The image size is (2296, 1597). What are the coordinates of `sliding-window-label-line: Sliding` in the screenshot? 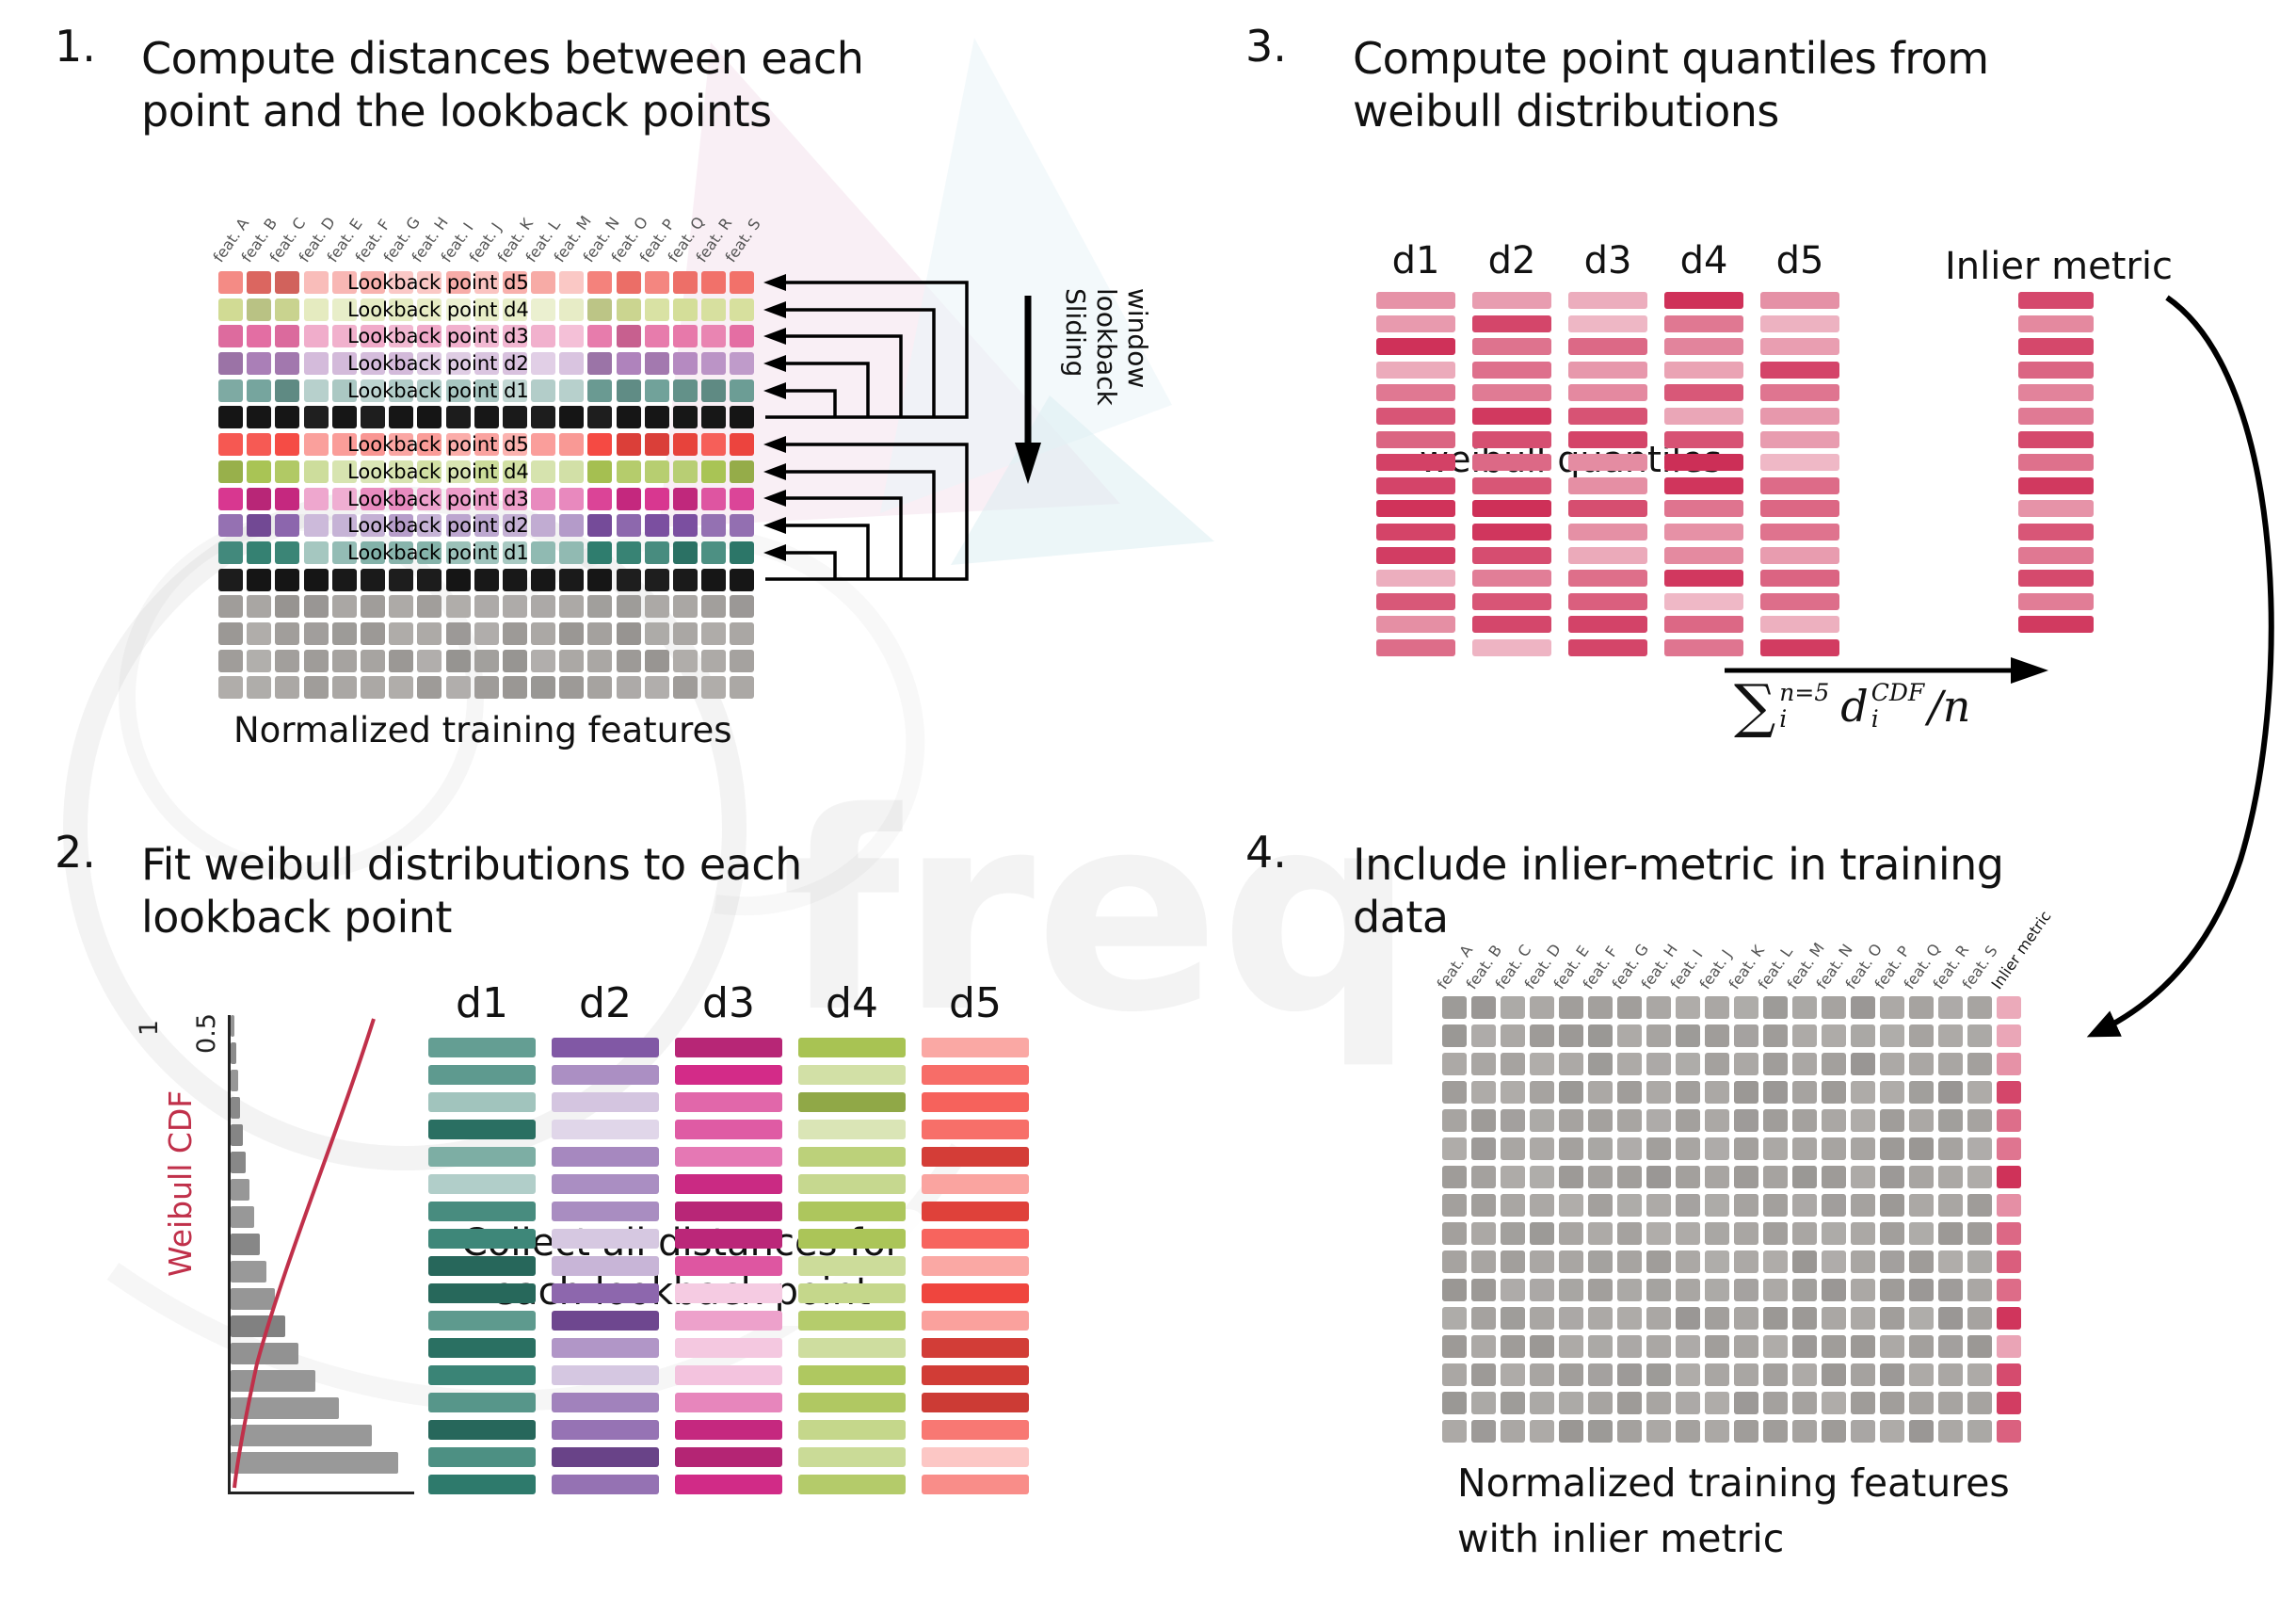 It's located at (1076, 333).